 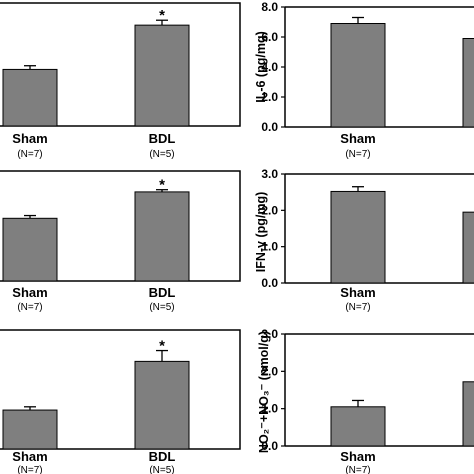 What do you see at coordinates (261, 232) in the screenshot?
I see `y-axis-label: IFN-γ (pg/mg)` at bounding box center [261, 232].